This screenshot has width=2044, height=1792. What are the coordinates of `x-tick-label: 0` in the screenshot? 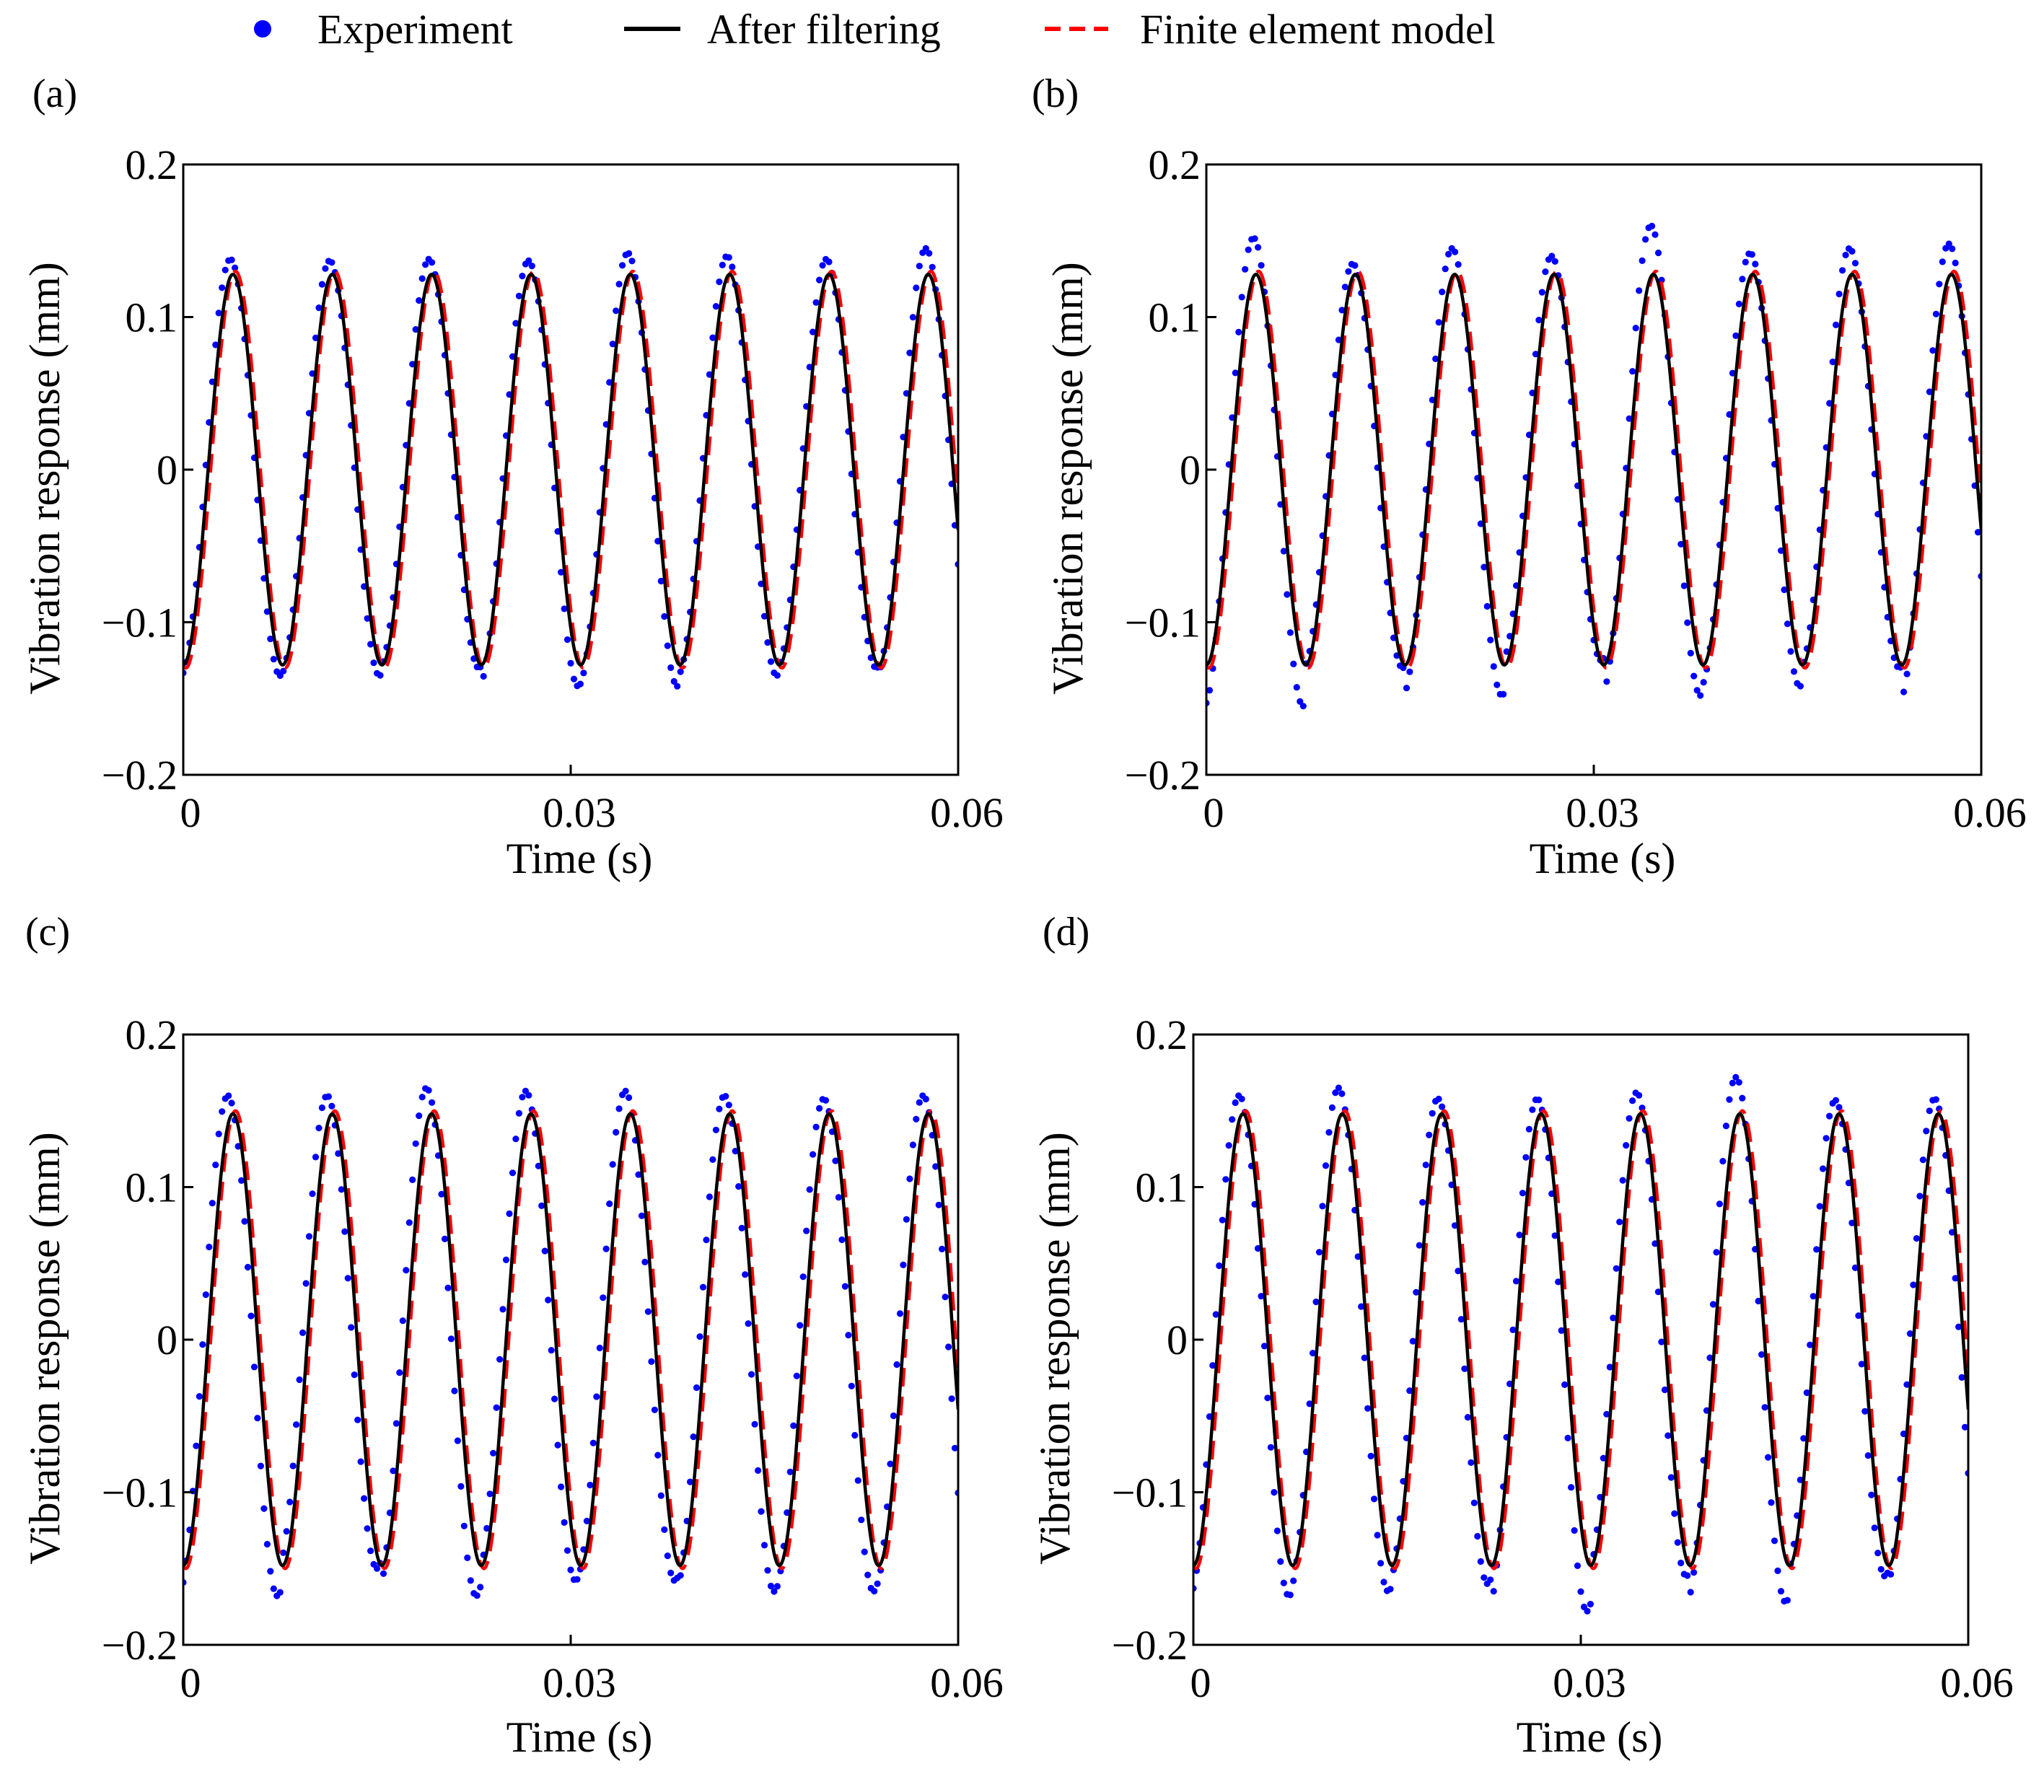 It's located at (1213, 812).